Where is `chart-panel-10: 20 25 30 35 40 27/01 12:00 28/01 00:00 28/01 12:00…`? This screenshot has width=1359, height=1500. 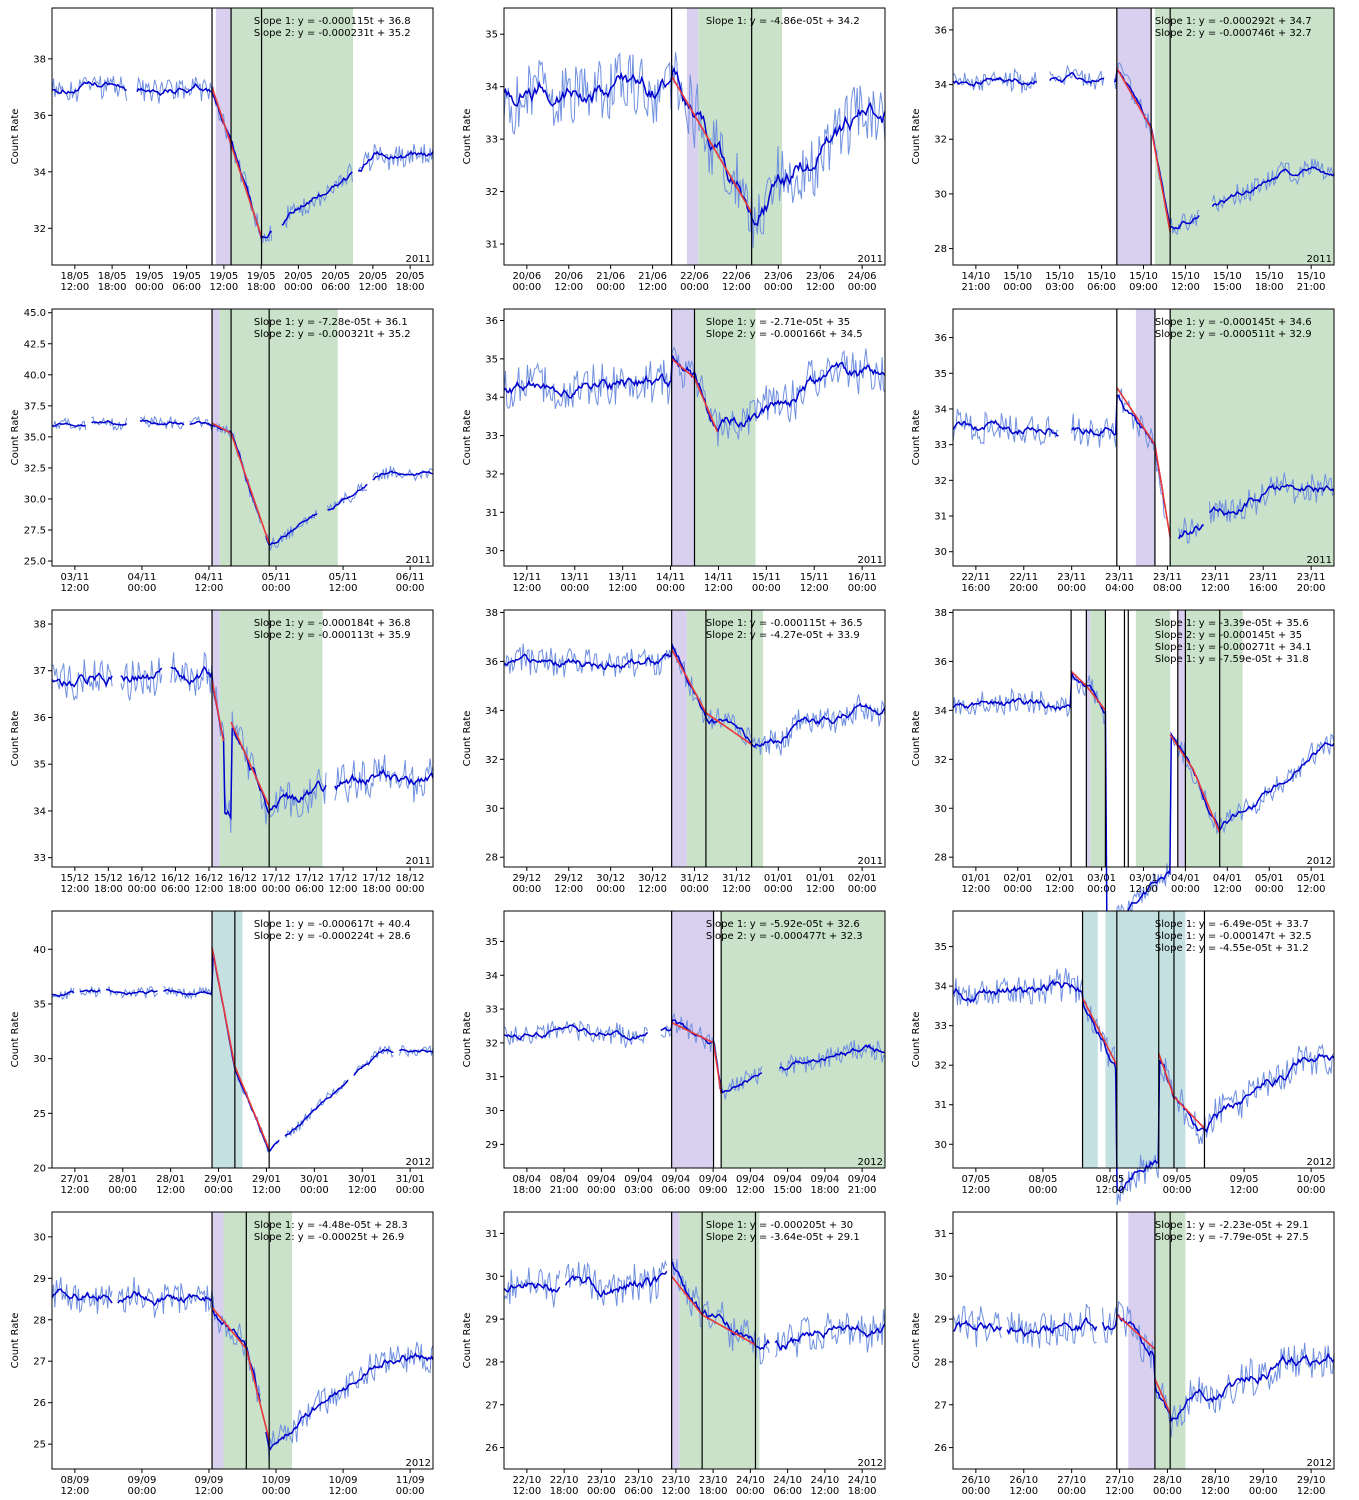 chart-panel-10: 20 25 30 35 40 27/01 12:00 28/01 00:00 28/01 12:00… is located at coordinates (222, 1053).